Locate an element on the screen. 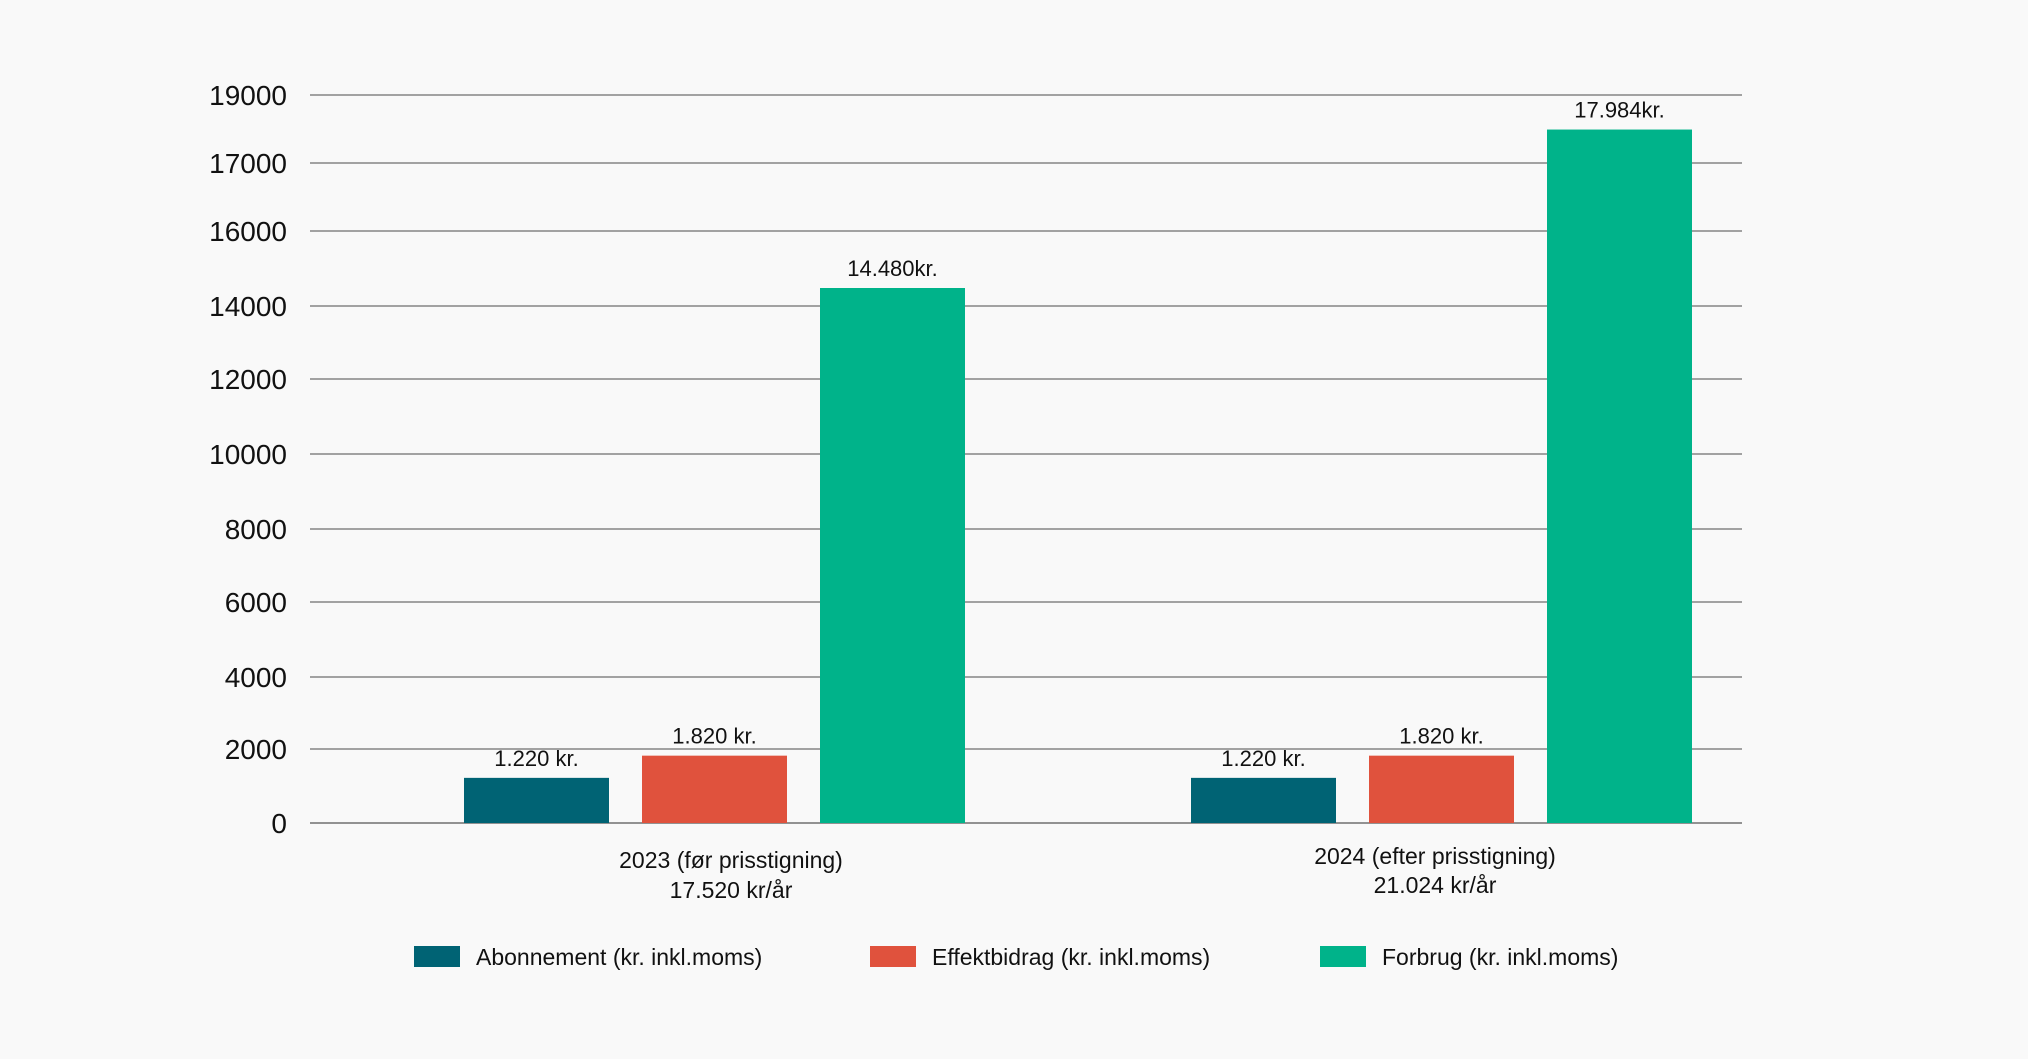 This screenshot has height=1059, width=2028. x-category-total: 21.024 kr/år is located at coordinates (1435, 885).